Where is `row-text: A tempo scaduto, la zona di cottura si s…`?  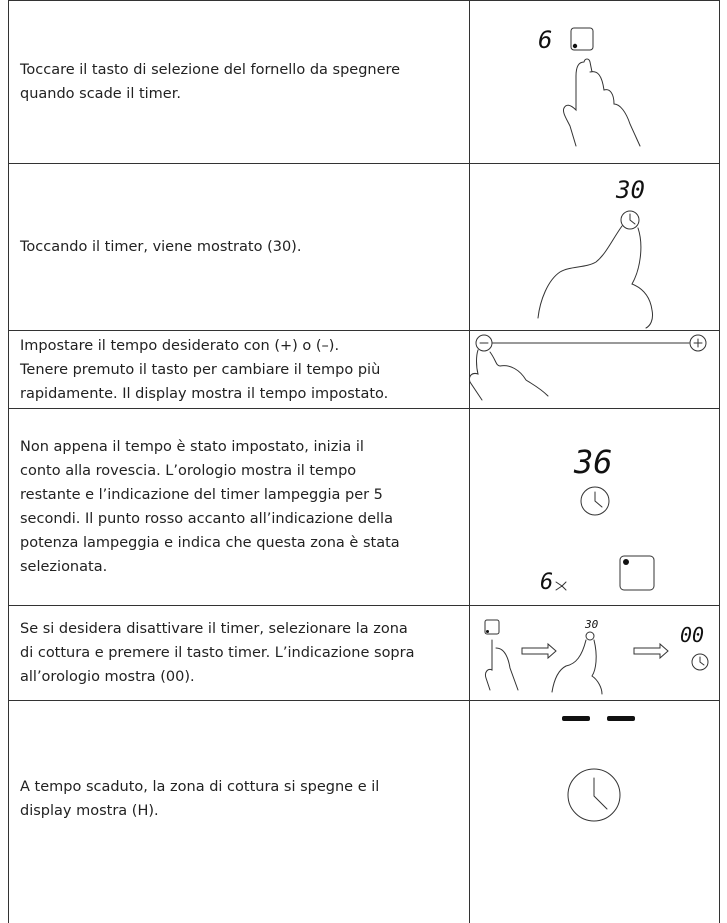
row-text: A tempo scaduto, la zona di cottura si s… is located at coordinates (240, 799).